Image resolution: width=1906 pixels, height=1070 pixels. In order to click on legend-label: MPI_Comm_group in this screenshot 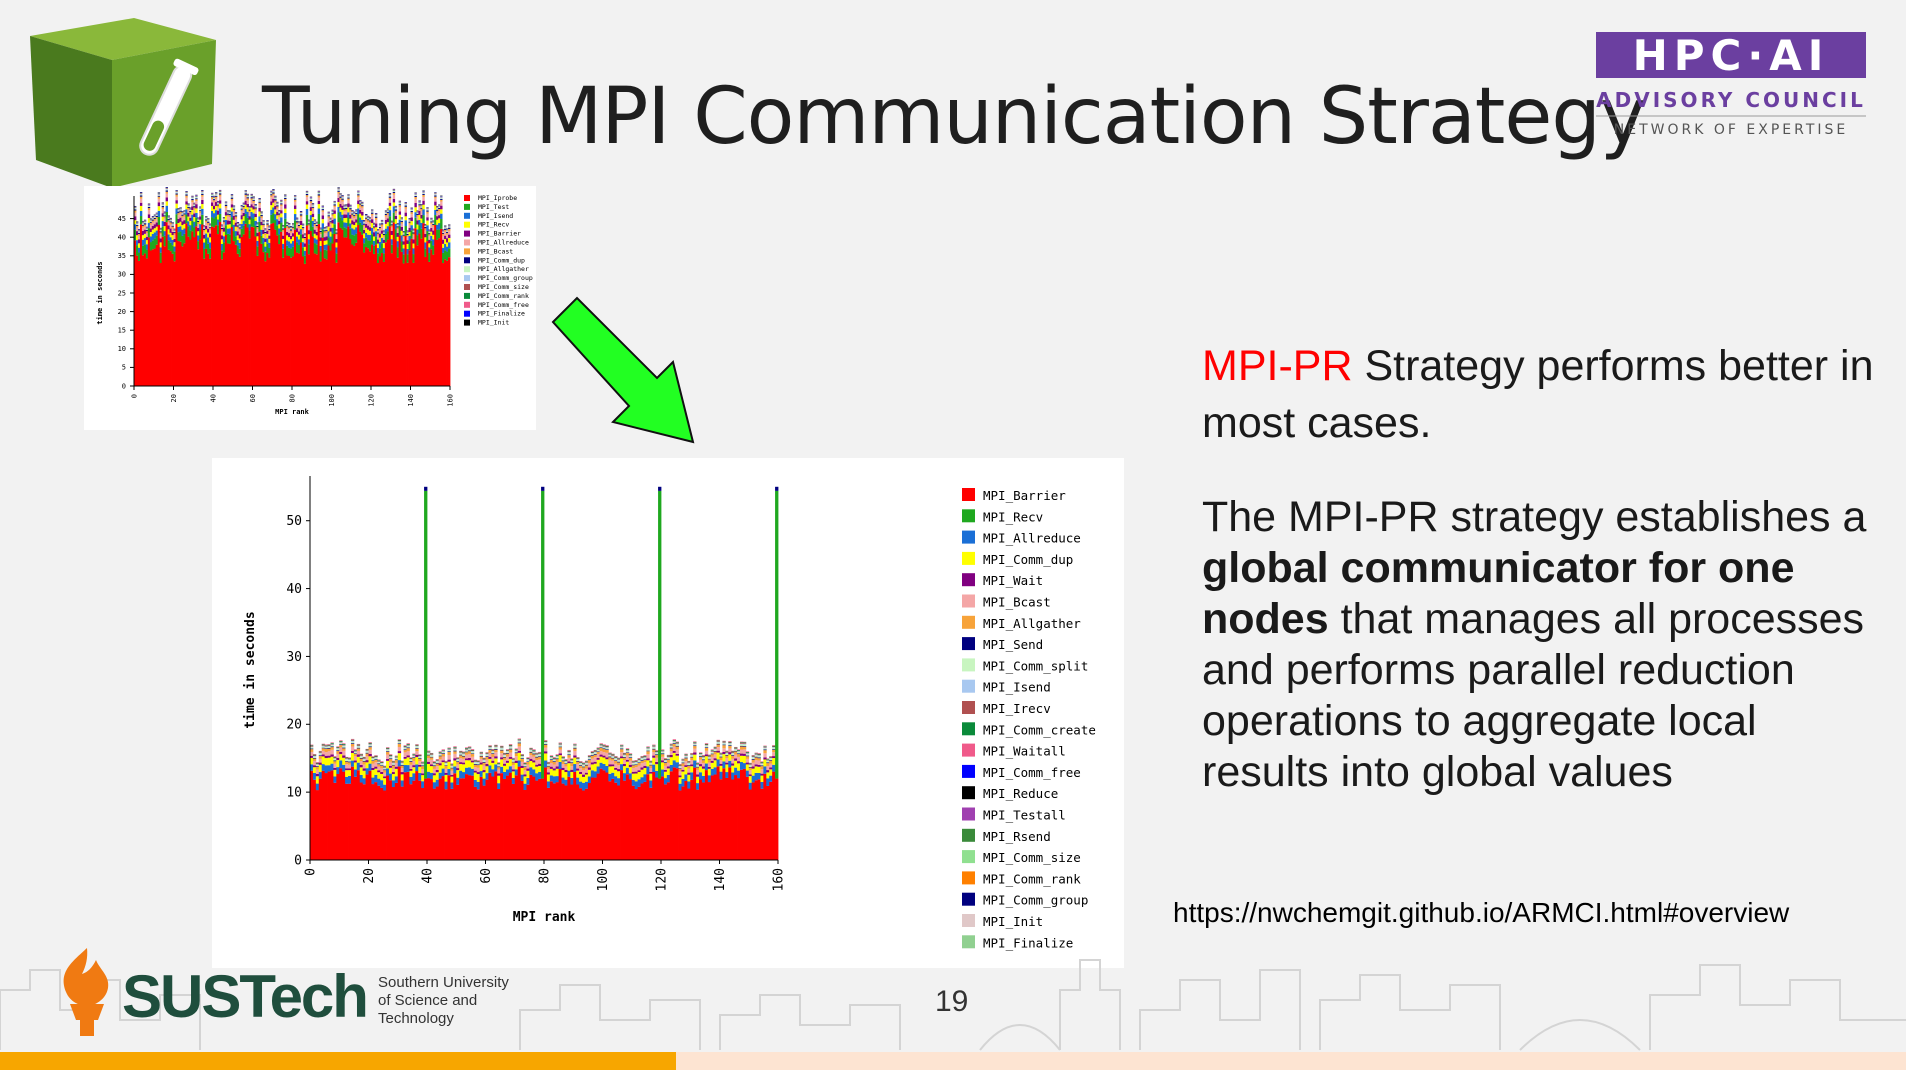, I will do `click(1035, 900)`.